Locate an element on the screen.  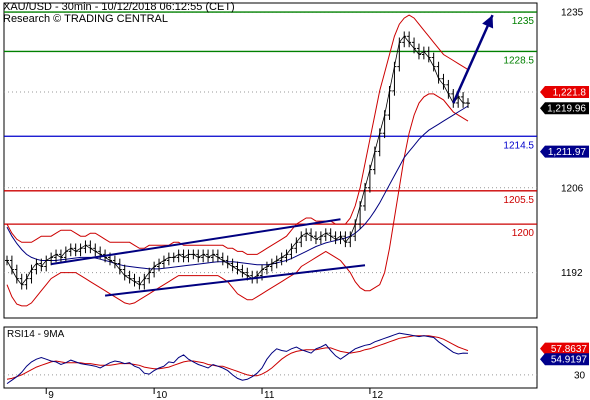
price-tick-label: 1235 is located at coordinates (572, 13).